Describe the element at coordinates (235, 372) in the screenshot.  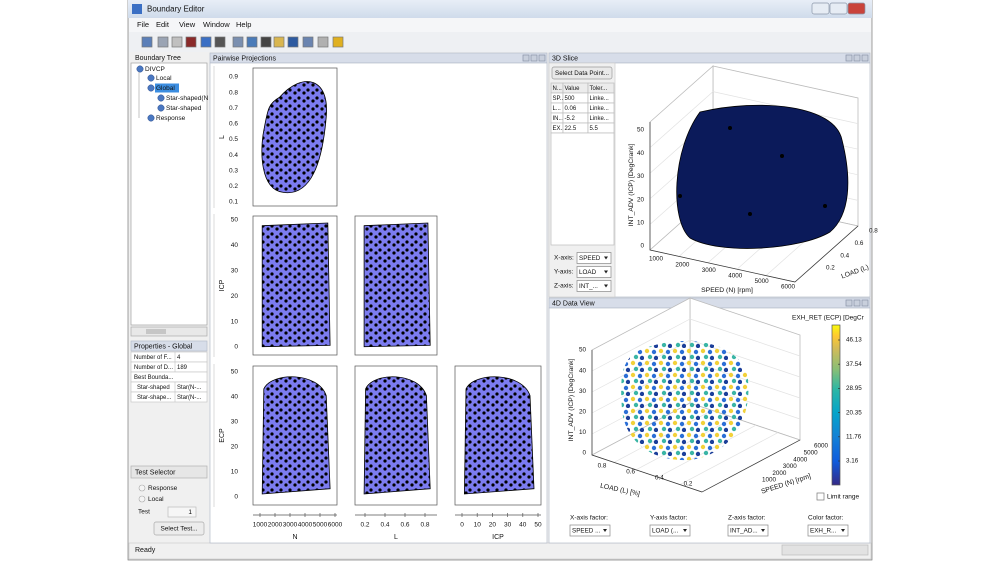
I see `y-tick-label: 50` at that location.